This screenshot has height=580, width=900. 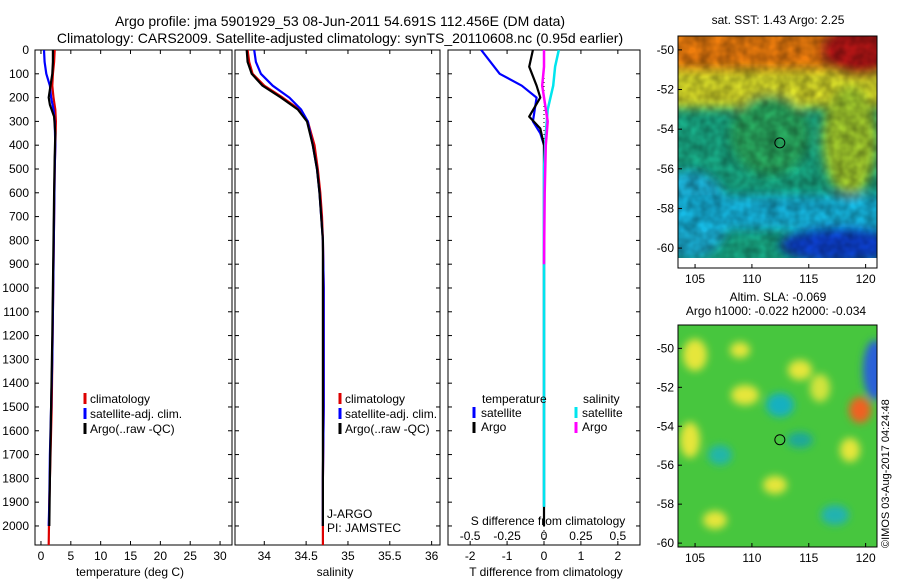 What do you see at coordinates (618, 536) in the screenshot?
I see `top-x-tick-label: 0.5` at bounding box center [618, 536].